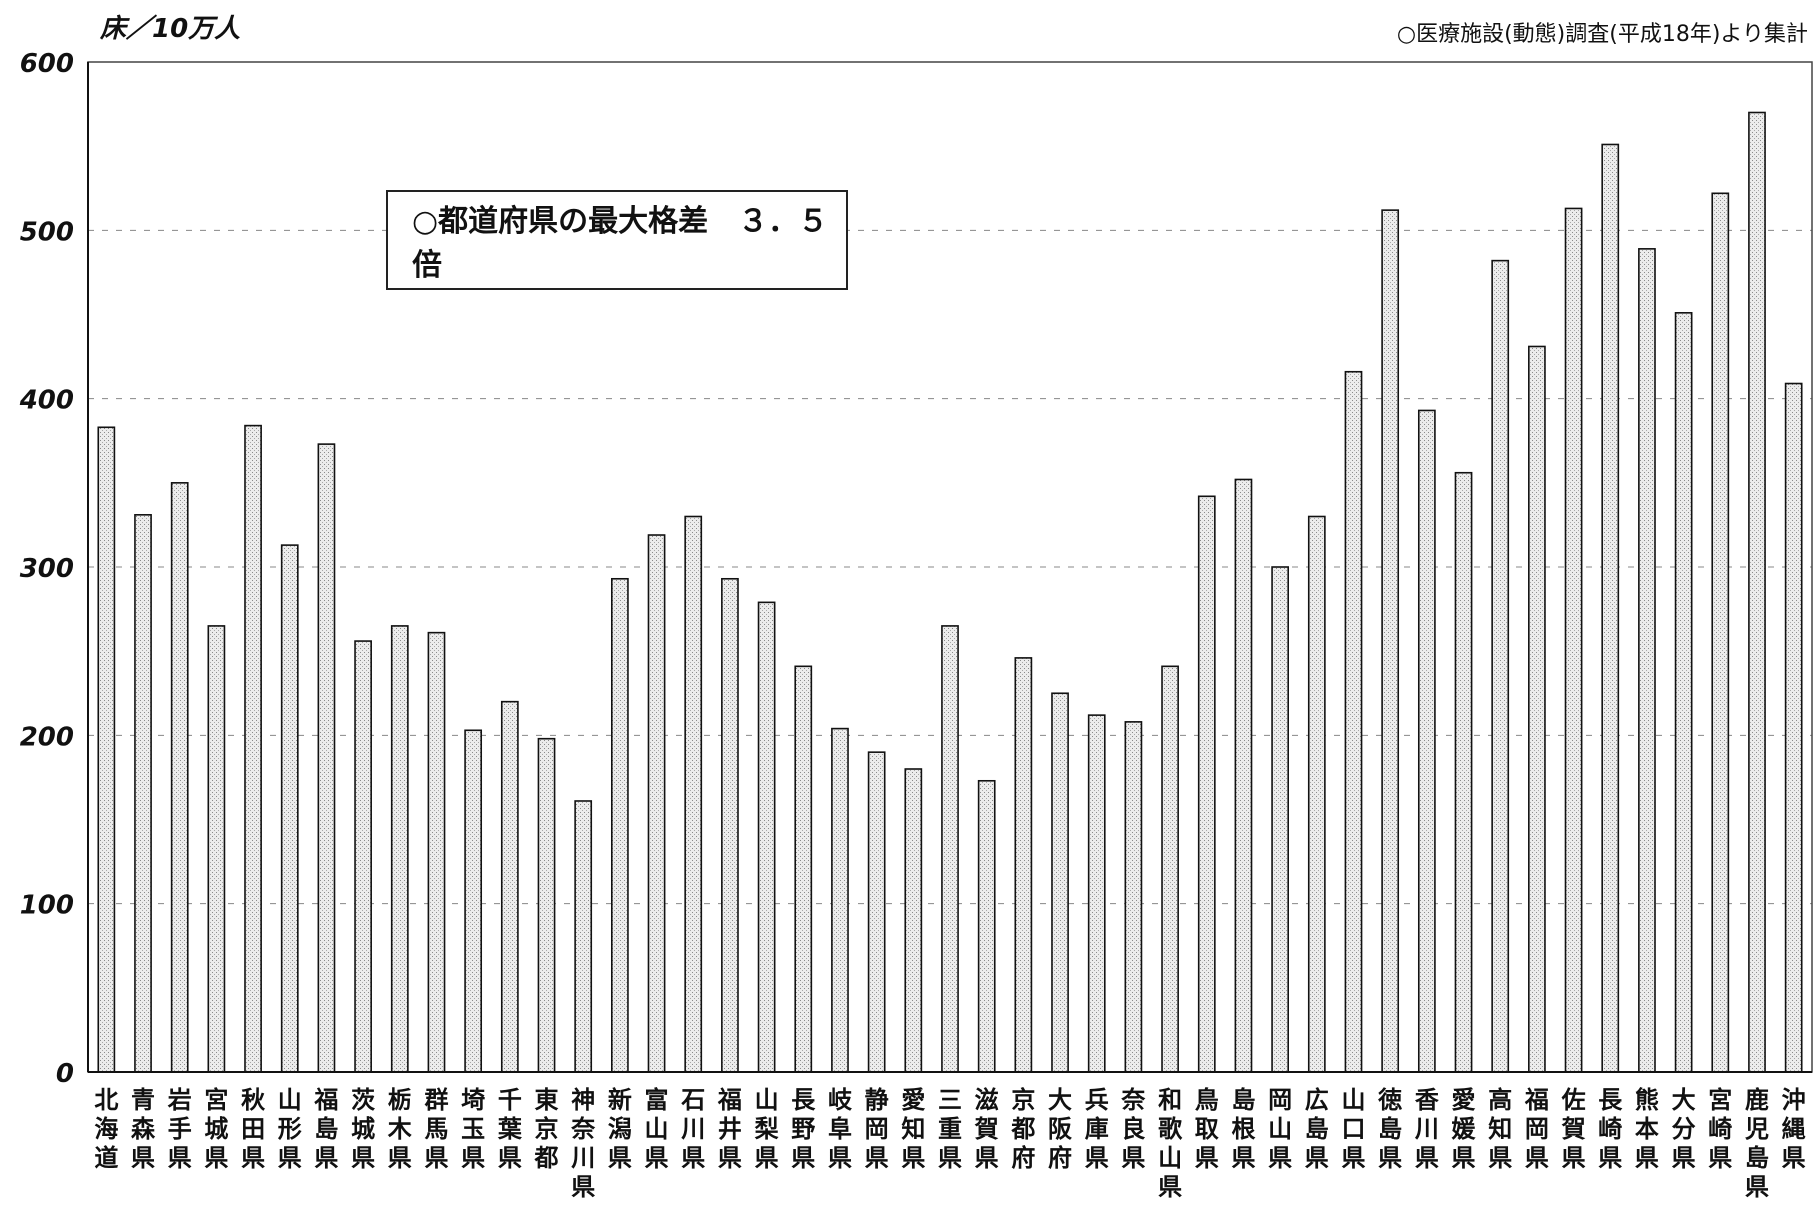 The image size is (1816, 1205). Describe the element at coordinates (65, 1074) in the screenshot. I see `y-tick-label: 0` at that location.